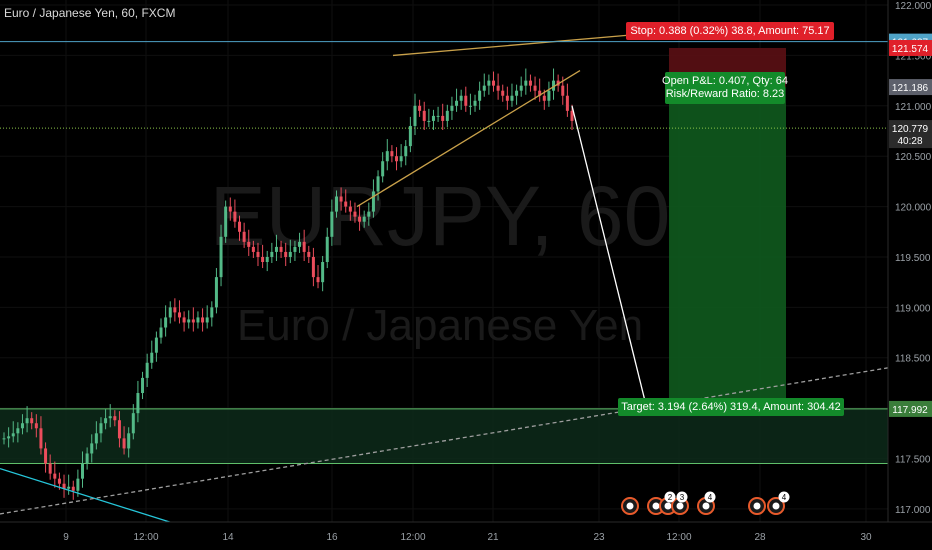 Image resolution: width=932 pixels, height=550 pixels. Describe the element at coordinates (96, 498) in the screenshot. I see `support-trend-line` at that location.